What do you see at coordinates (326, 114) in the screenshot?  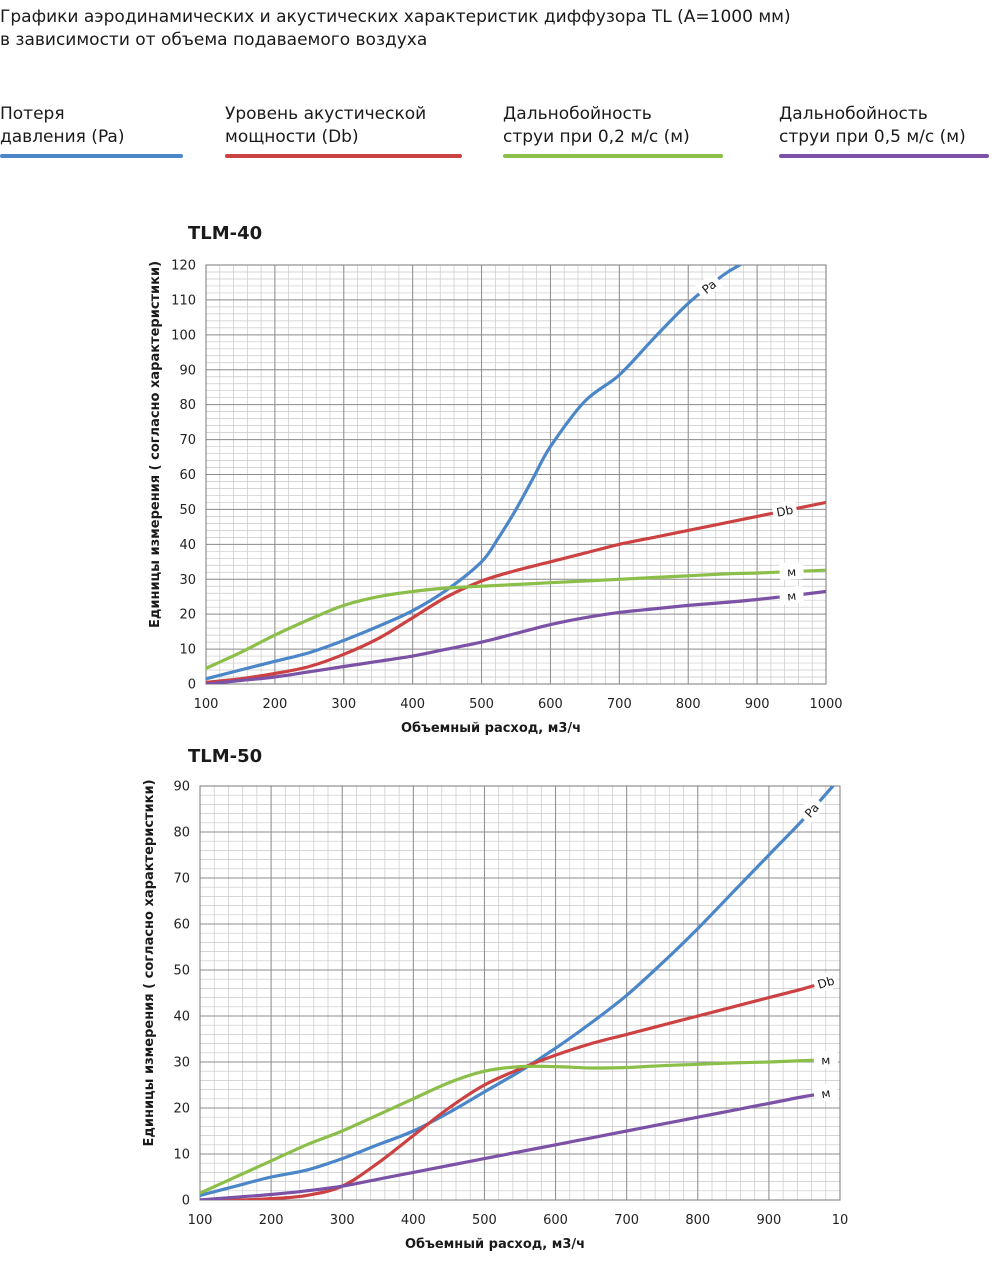 I see `legend-label-acoustic-line1: Уровень акустической` at bounding box center [326, 114].